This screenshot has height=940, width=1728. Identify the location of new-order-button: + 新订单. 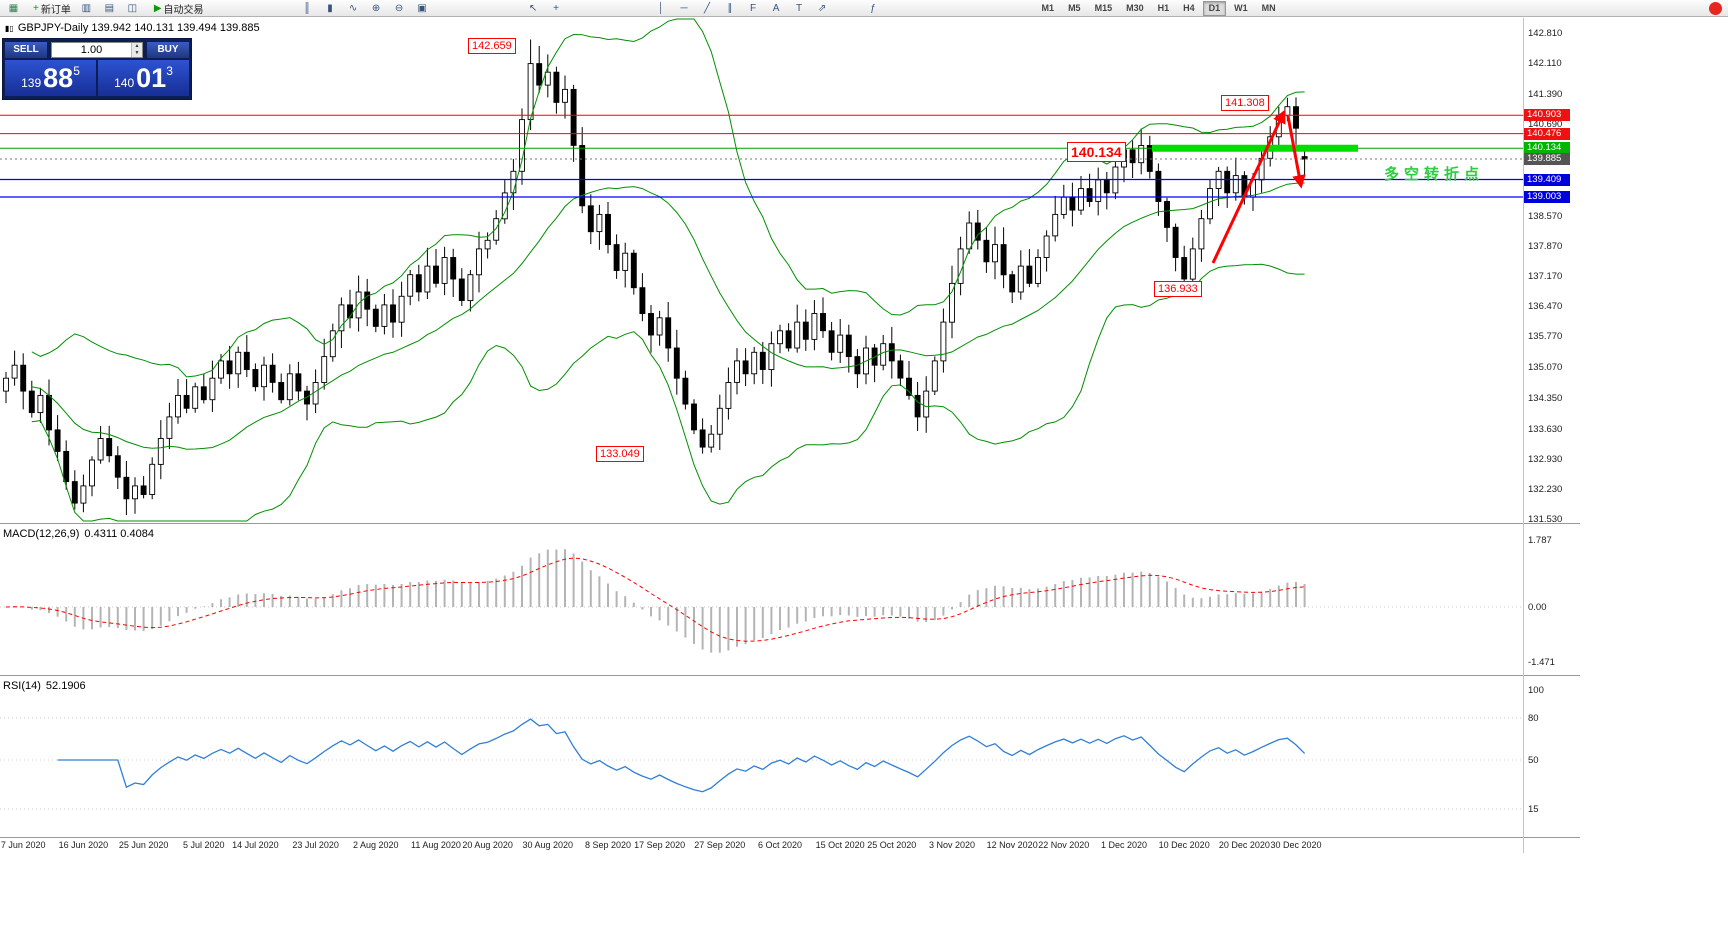
(52, 9).